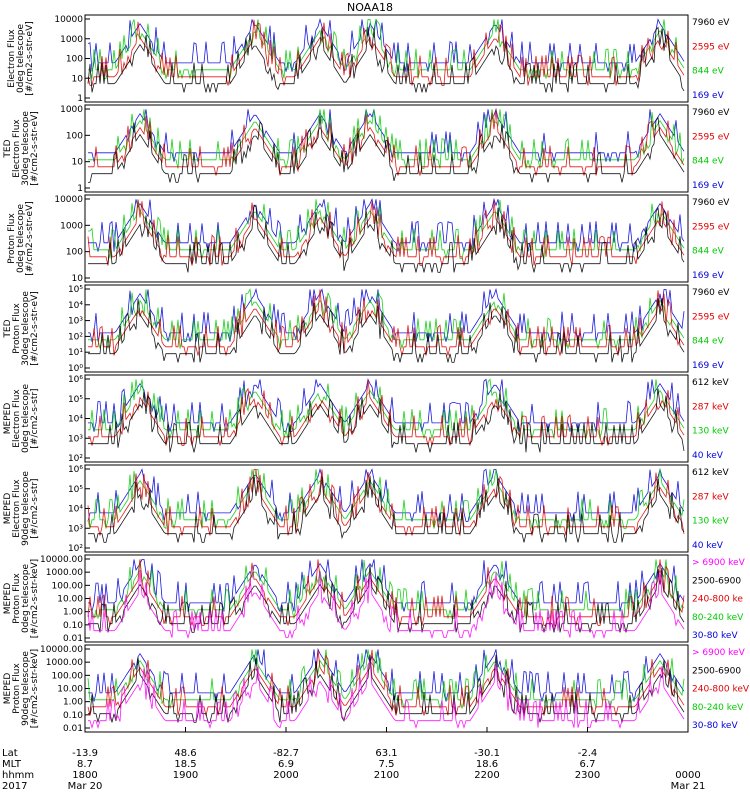 The height and width of the screenshot is (800, 750). I want to click on y-axis-label: MEPED, so click(8, 509).